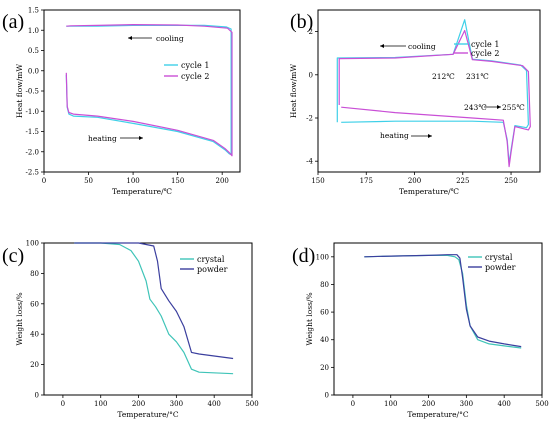 This screenshot has height=425, width=550. What do you see at coordinates (195, 65) in the screenshot?
I see `panel-a-legend-label: cycle 1` at bounding box center [195, 65].